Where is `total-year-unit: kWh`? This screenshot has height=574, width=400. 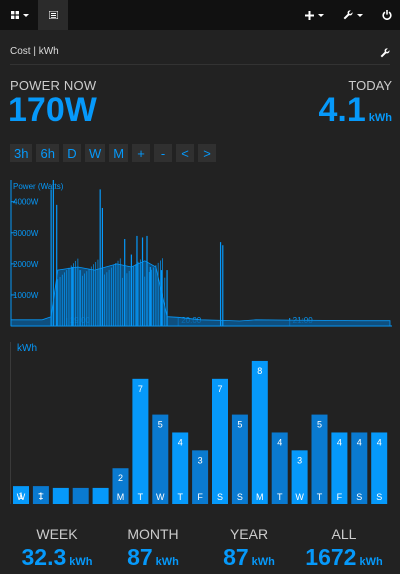 total-year-unit: kWh is located at coordinates (263, 562).